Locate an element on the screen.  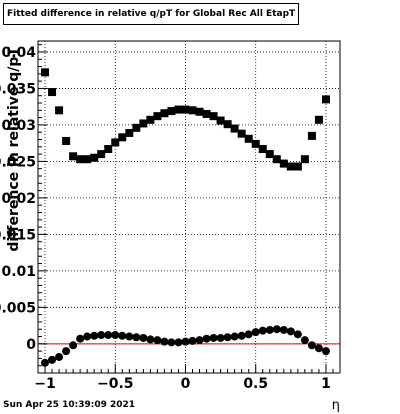
y-tick-label: 0 is located at coordinates (31, 345).